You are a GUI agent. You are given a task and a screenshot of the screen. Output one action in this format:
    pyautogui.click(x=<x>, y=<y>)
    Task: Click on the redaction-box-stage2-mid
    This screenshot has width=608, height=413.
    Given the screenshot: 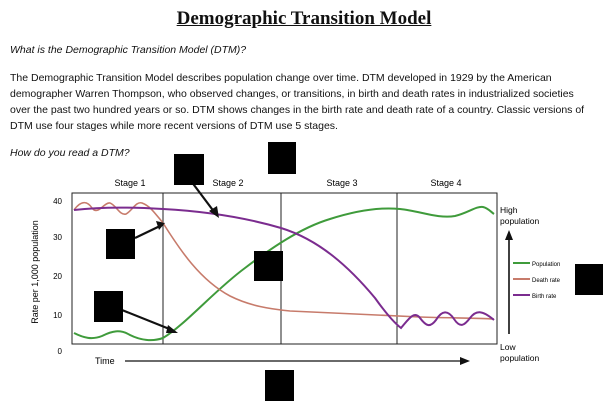 What is the action you would take?
    pyautogui.click(x=268, y=266)
    